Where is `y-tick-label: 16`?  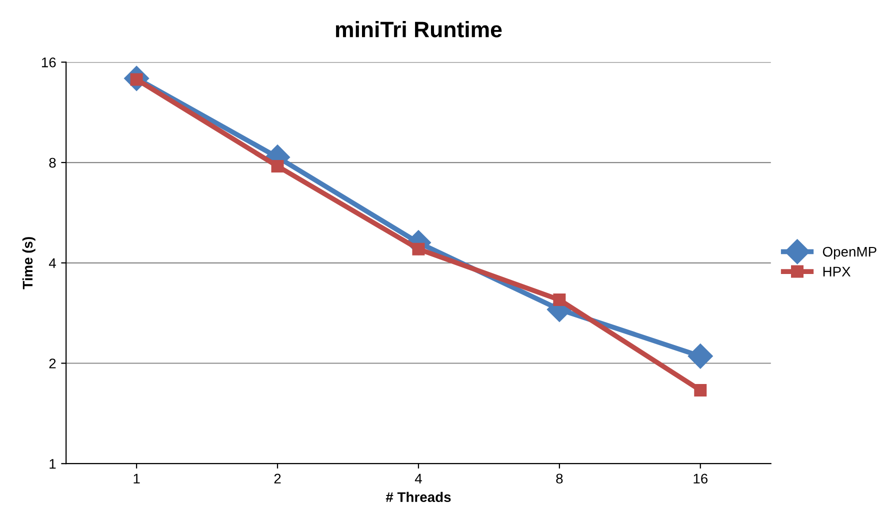
y-tick-label: 16 is located at coordinates (49, 62).